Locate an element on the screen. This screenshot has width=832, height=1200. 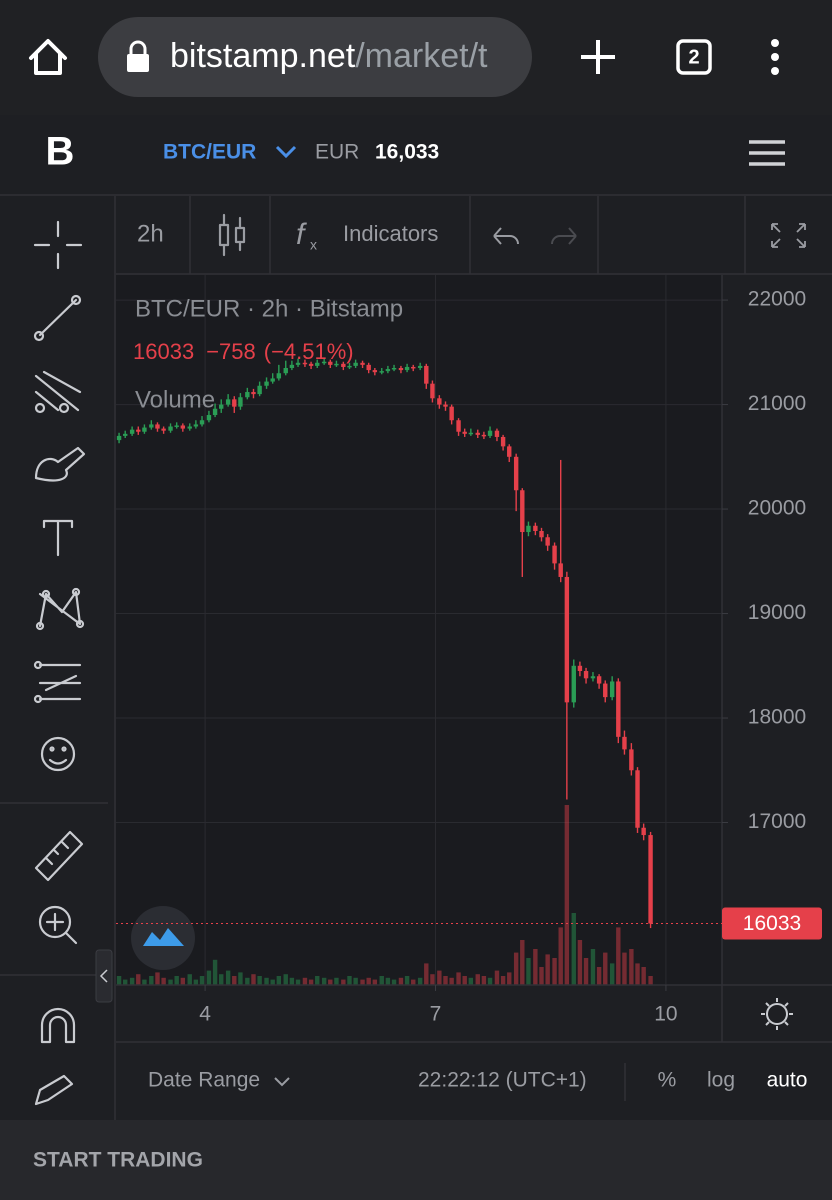
home-button is located at coordinates (48, 57).